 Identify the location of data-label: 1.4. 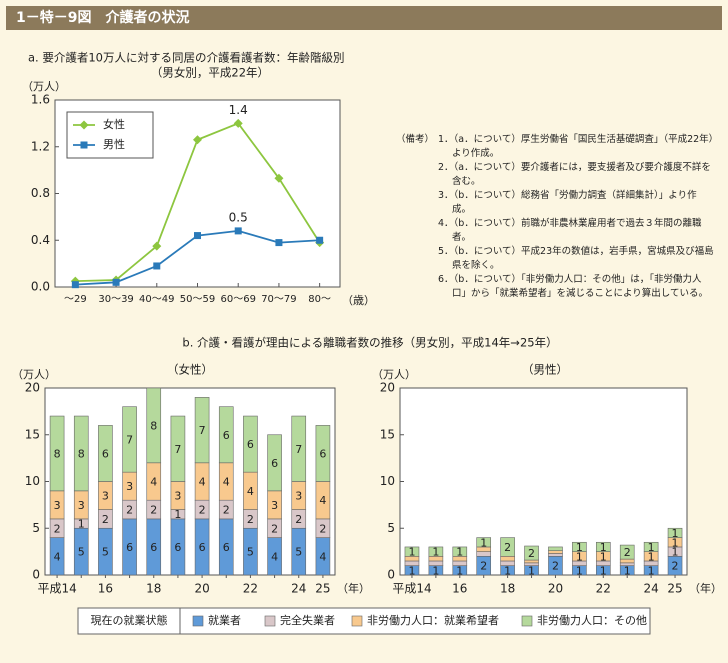
(238, 110).